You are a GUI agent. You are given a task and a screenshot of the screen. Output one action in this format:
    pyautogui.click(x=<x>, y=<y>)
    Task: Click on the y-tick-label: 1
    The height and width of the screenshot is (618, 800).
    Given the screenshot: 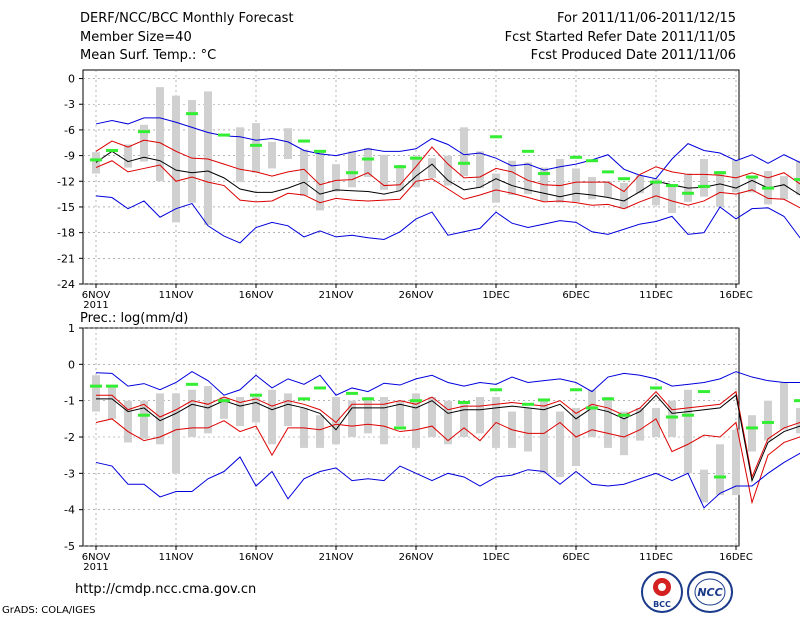 What is the action you would take?
    pyautogui.click(x=71, y=328)
    